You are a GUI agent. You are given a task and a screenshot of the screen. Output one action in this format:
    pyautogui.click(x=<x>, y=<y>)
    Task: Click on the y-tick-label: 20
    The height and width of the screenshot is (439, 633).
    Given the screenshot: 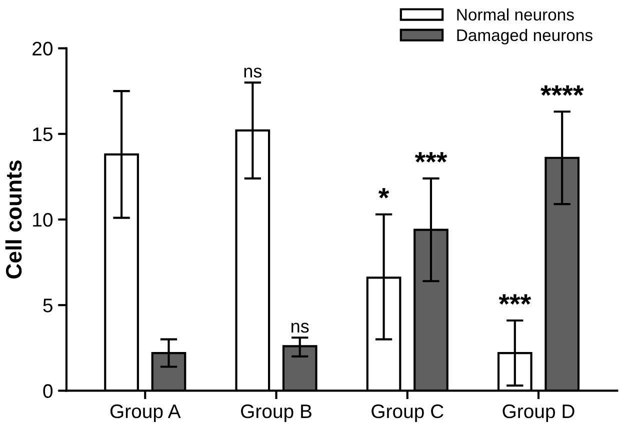 What is the action you would take?
    pyautogui.click(x=42, y=49)
    